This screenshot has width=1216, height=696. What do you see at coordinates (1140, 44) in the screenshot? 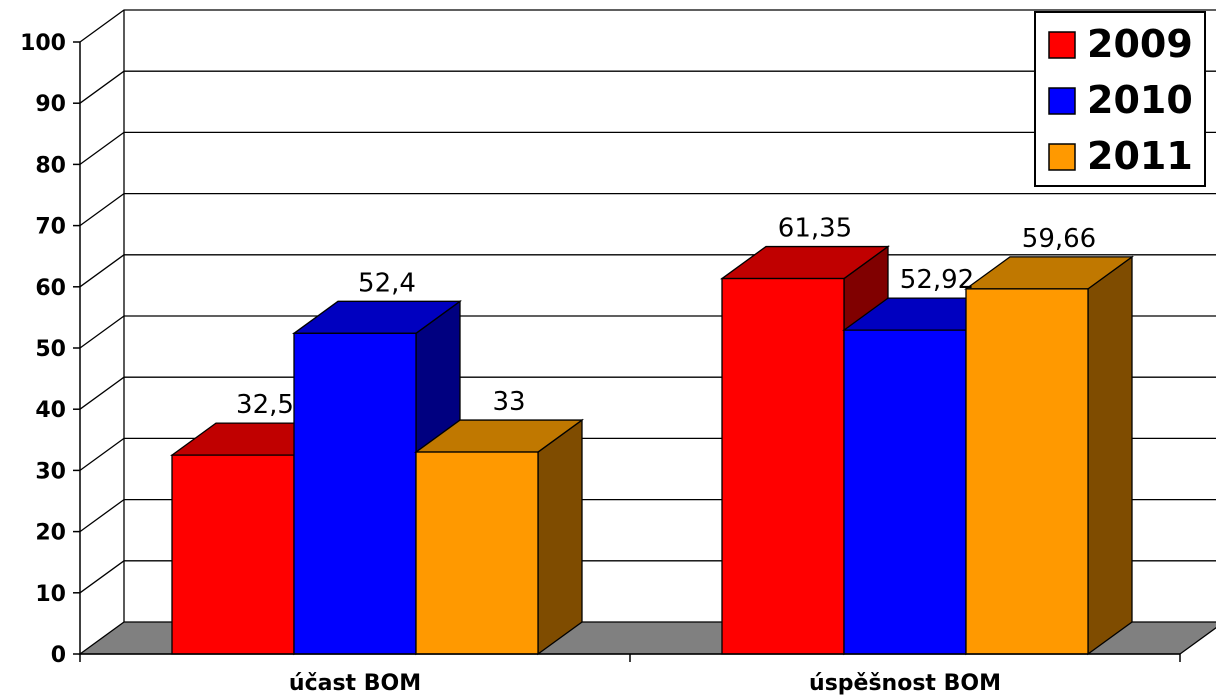
I see `legend-label: 2009` at bounding box center [1140, 44].